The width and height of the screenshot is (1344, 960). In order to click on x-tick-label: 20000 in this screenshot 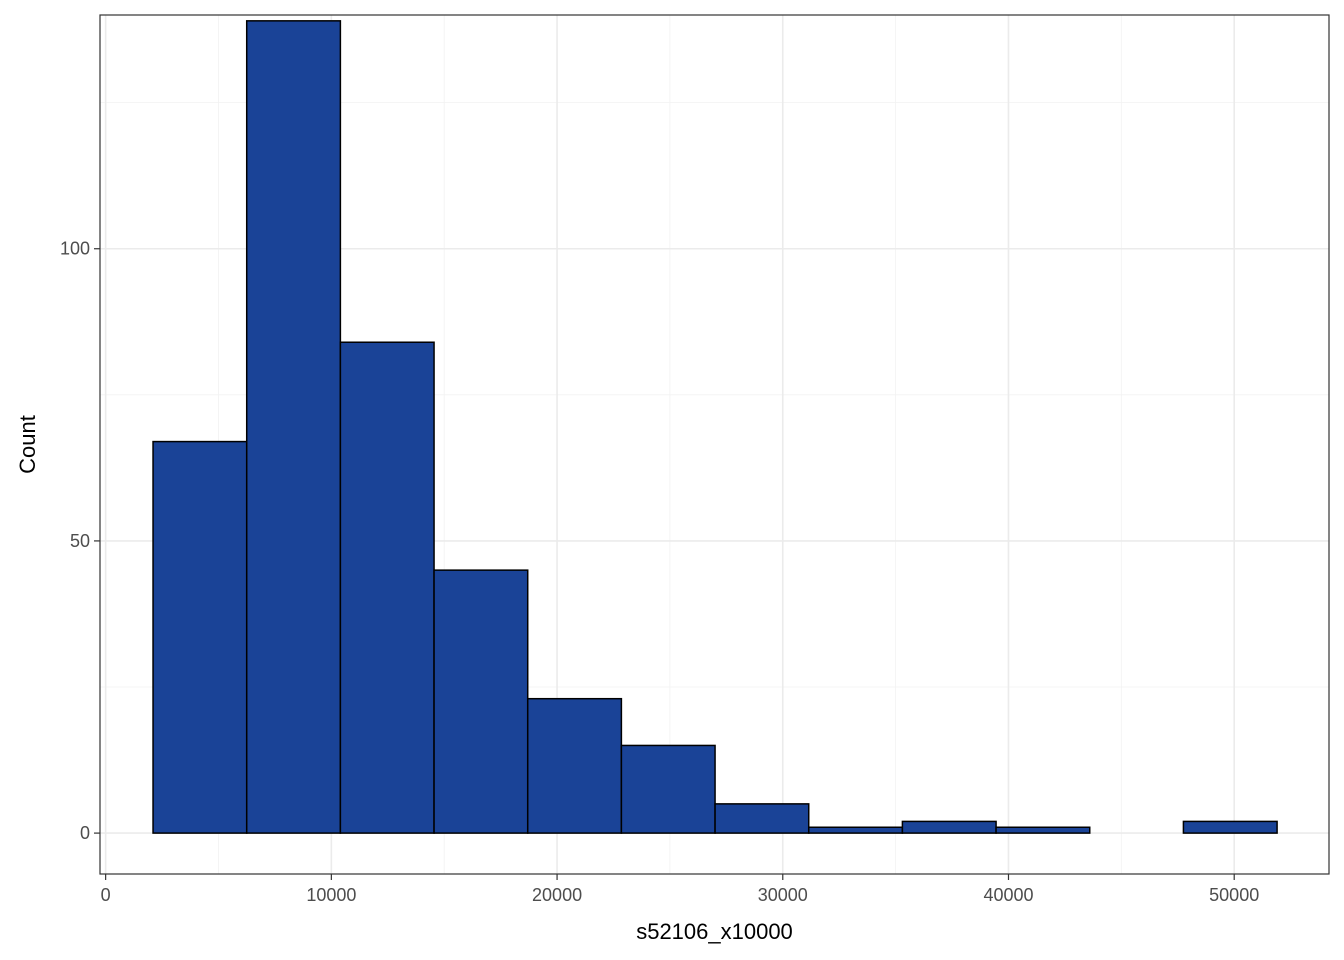, I will do `click(557, 895)`.